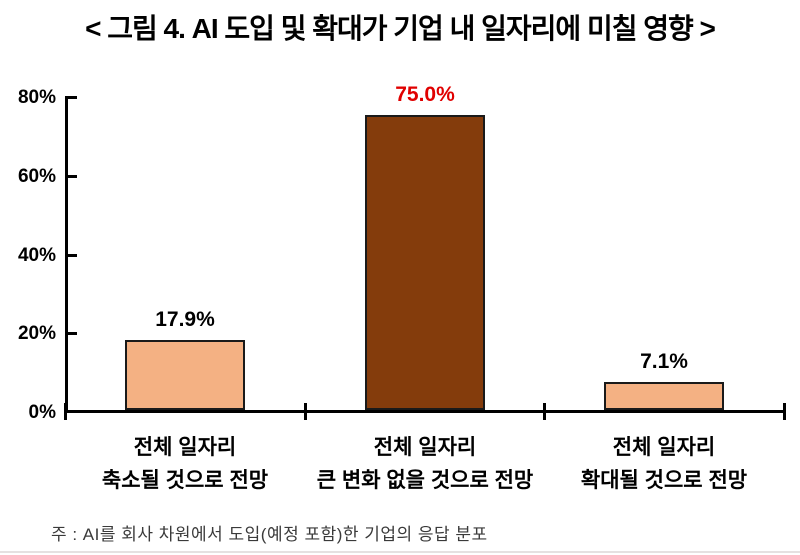 The height and width of the screenshot is (555, 800). Describe the element at coordinates (400, 552) in the screenshot. I see `bottom-divider` at that location.